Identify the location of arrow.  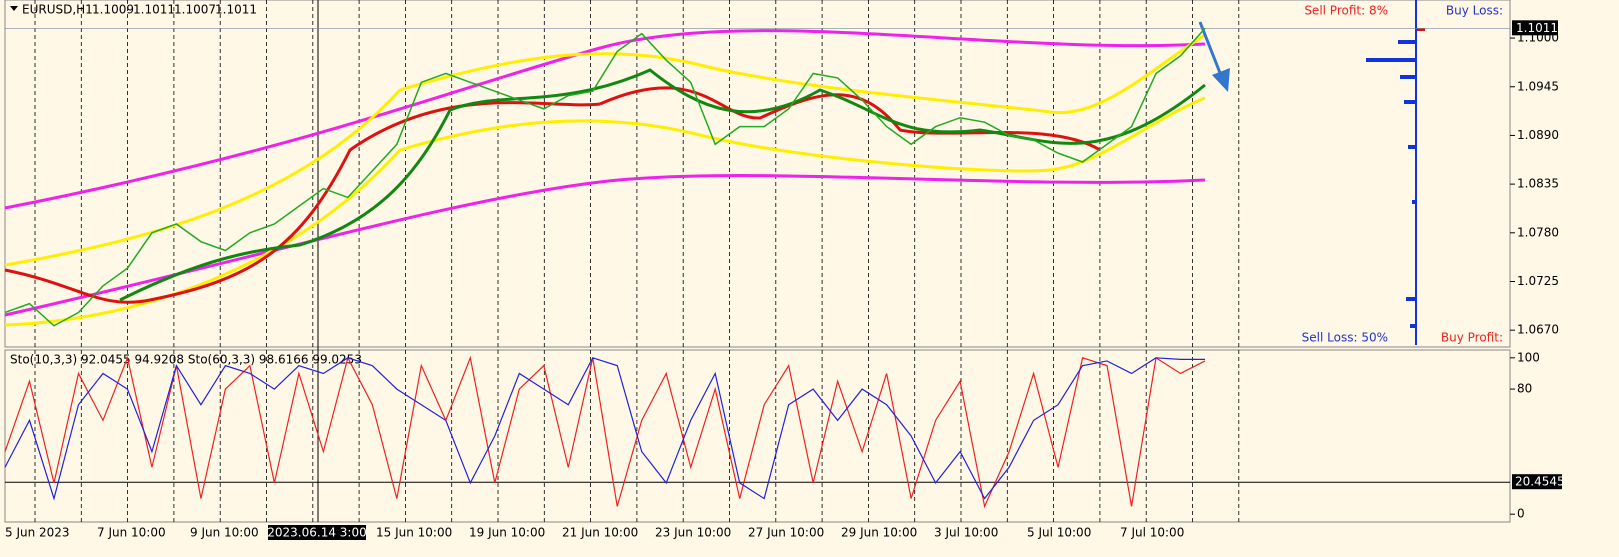
(1211, 50).